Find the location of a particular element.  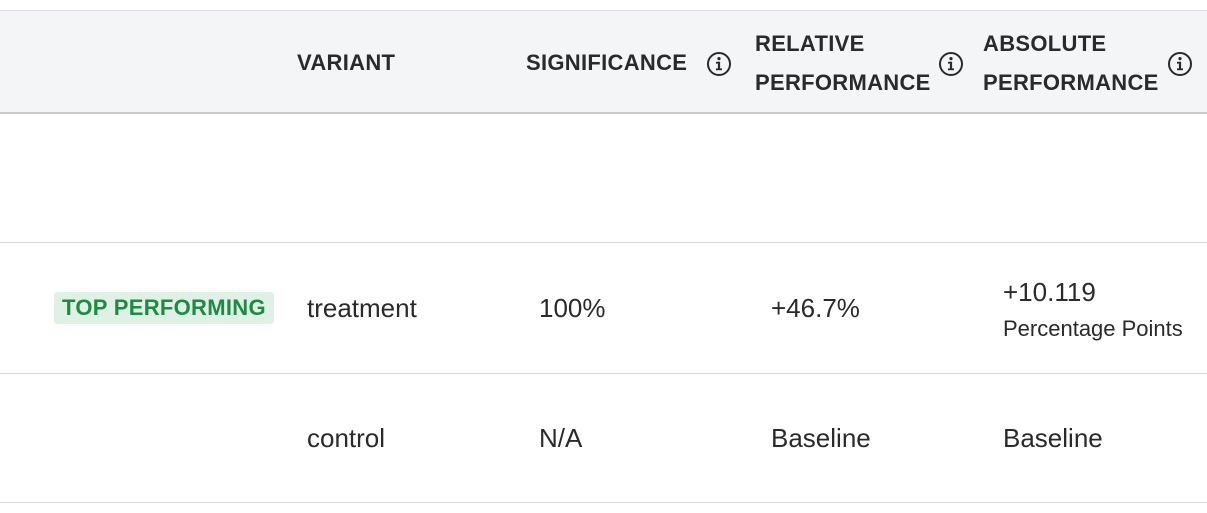

header-absolute-performance: ABSOLUTE PERFORMANCE is located at coordinates (1071, 63).